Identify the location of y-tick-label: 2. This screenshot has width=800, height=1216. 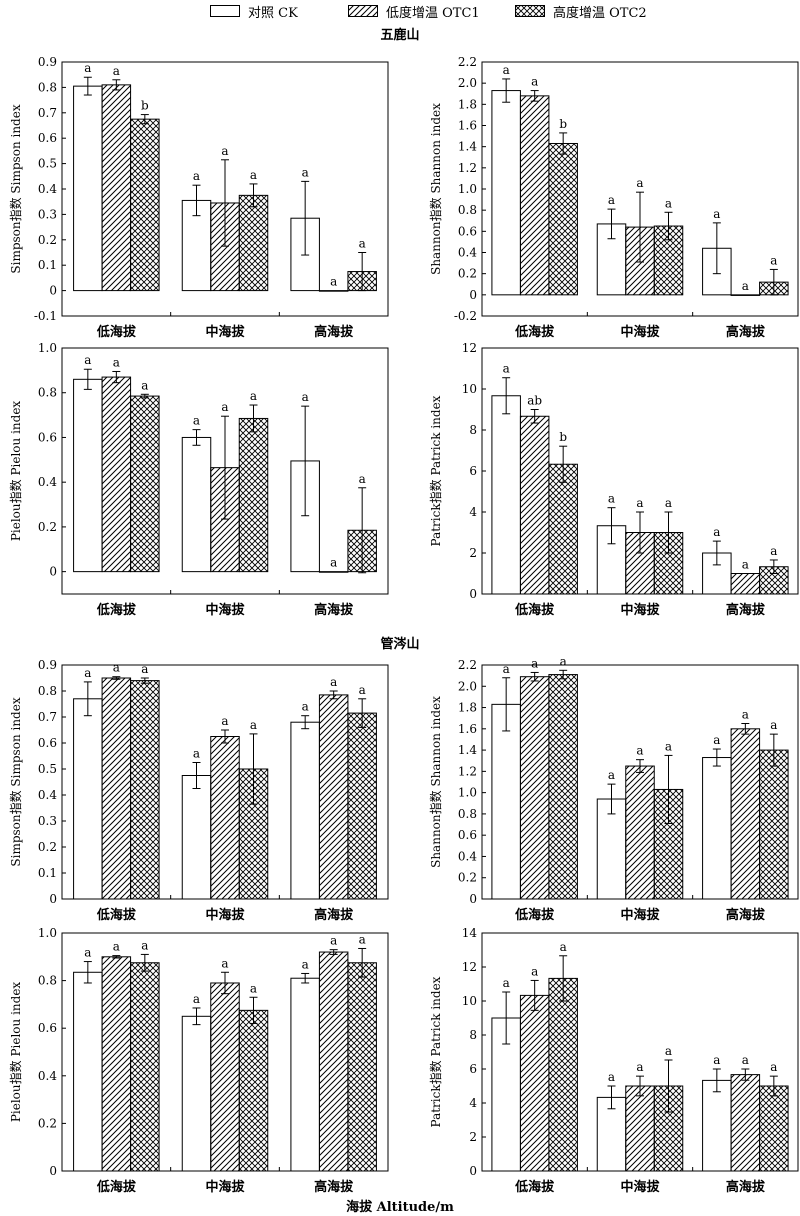
(473, 1137).